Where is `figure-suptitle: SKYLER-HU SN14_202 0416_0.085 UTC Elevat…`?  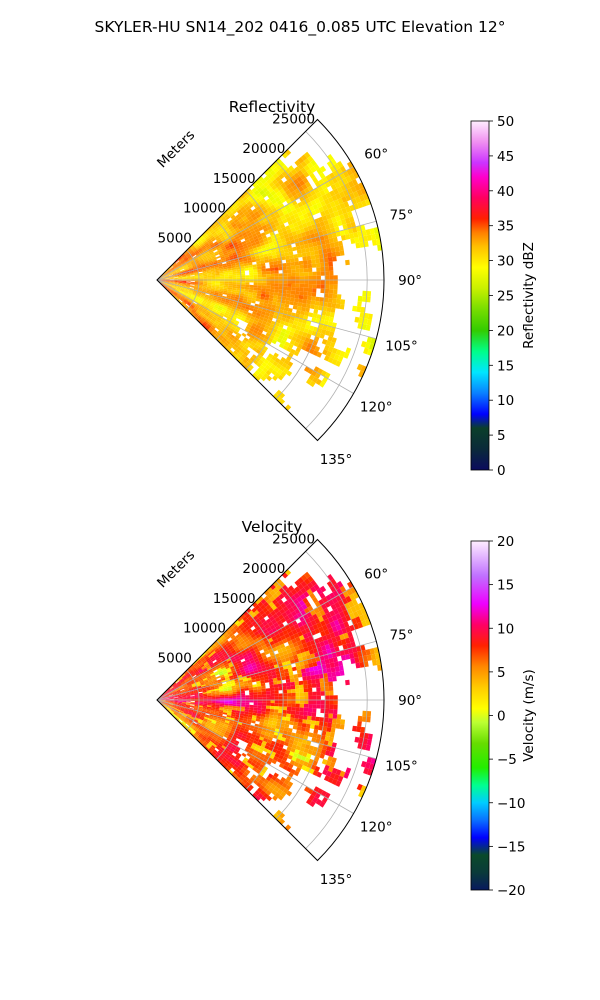 figure-suptitle: SKYLER-HU SN14_202 0416_0.085 UTC Elevat… is located at coordinates (300, 27).